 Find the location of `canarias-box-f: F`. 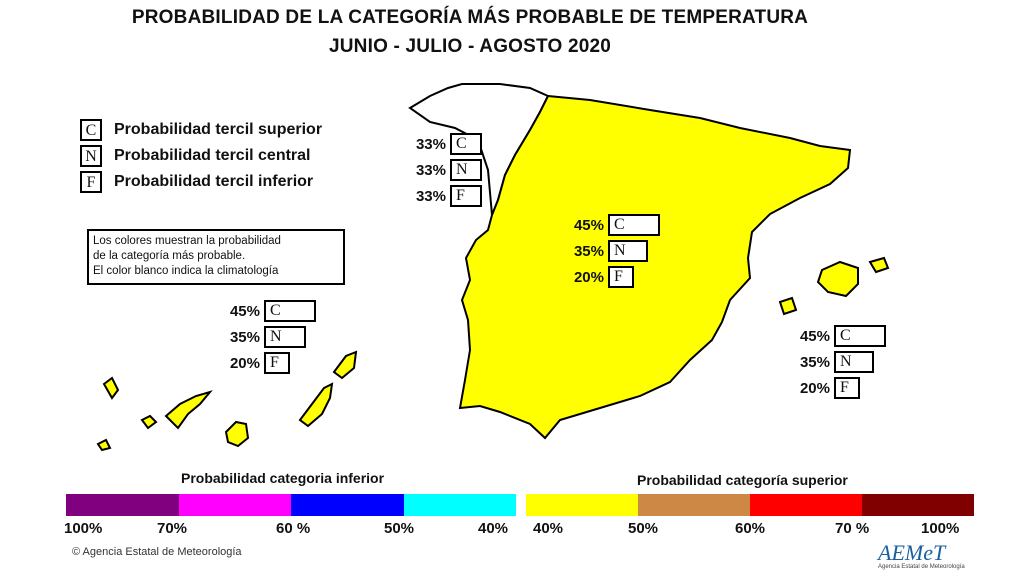

canarias-box-f: F is located at coordinates (277, 363).